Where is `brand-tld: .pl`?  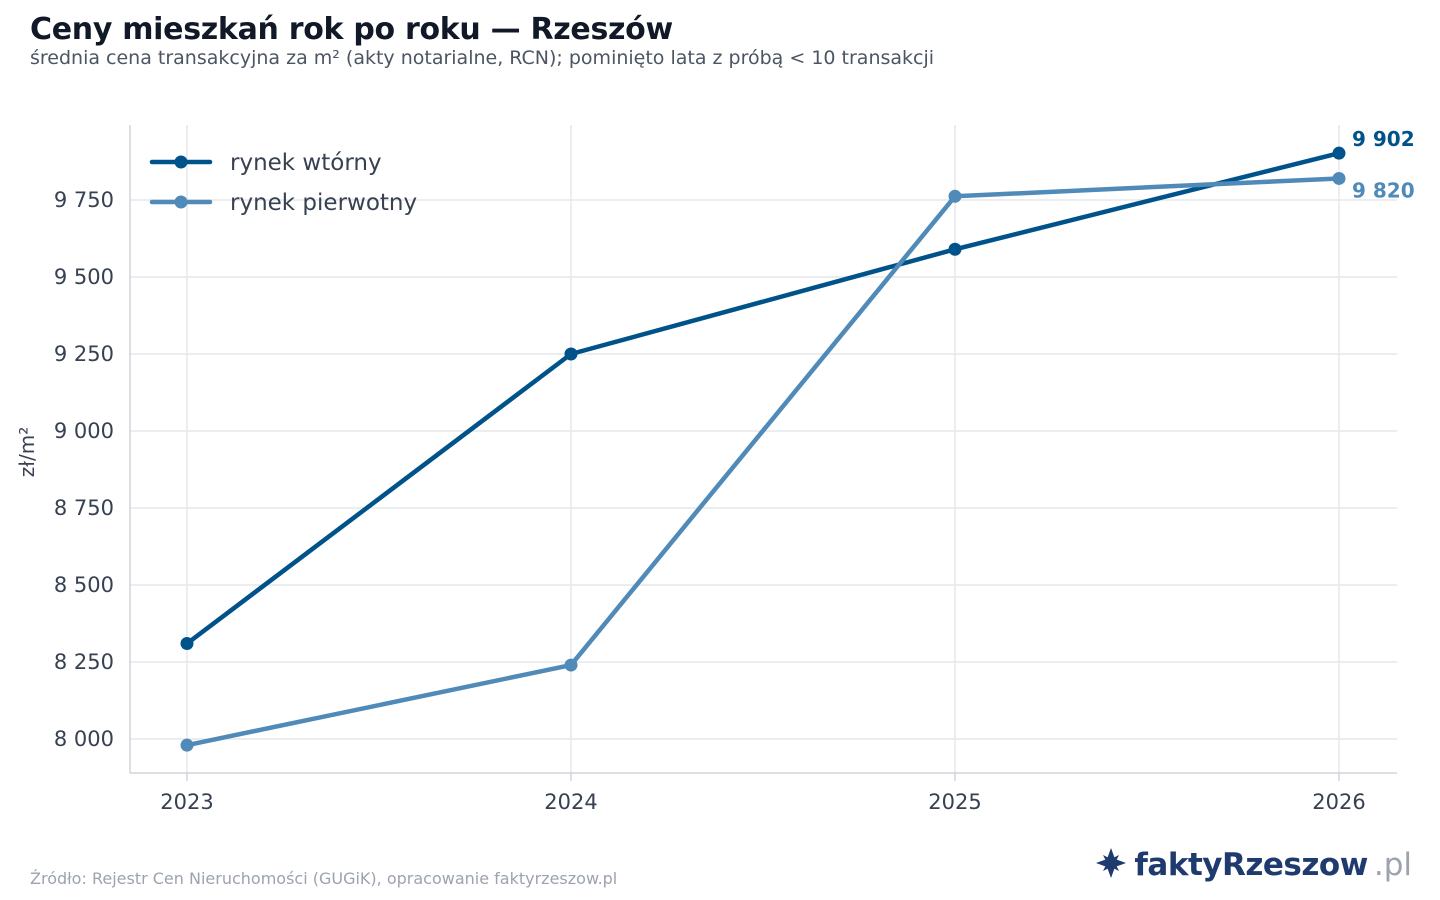 brand-tld: .pl is located at coordinates (1392, 865).